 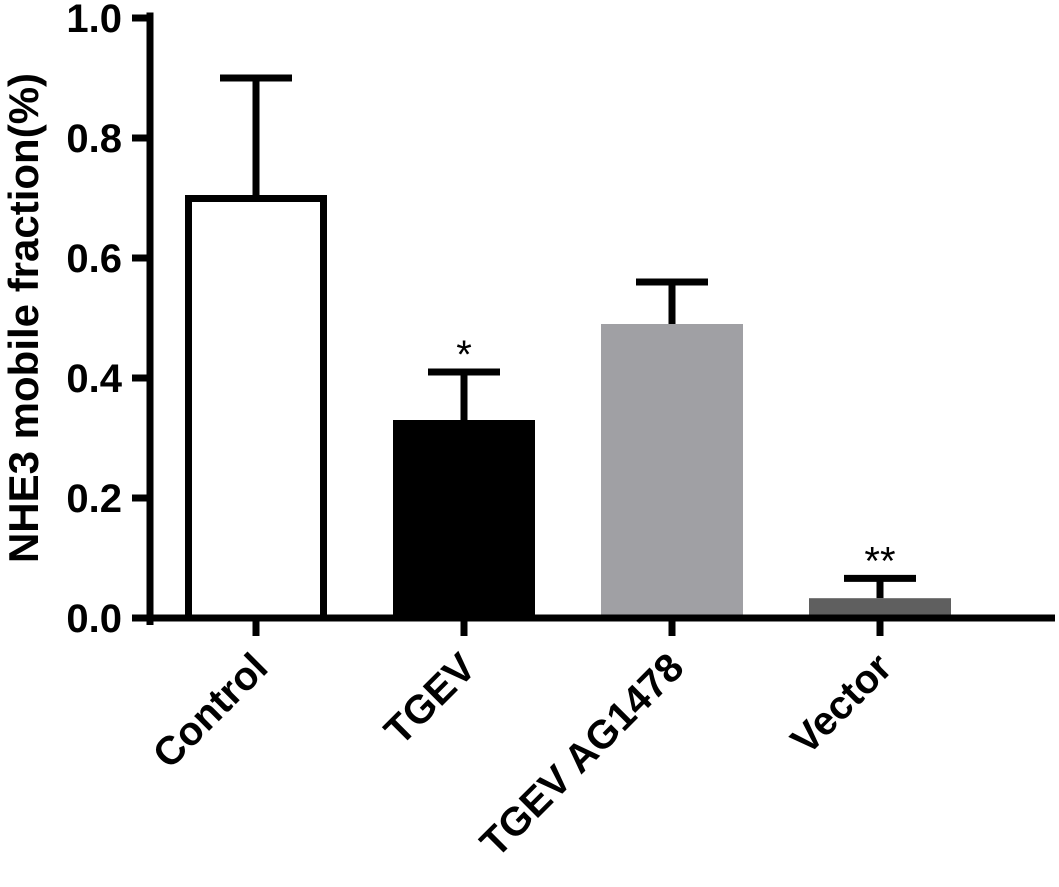 I want to click on y-axis-title: NHE3 mobile fraction(%), so click(x=23, y=318).